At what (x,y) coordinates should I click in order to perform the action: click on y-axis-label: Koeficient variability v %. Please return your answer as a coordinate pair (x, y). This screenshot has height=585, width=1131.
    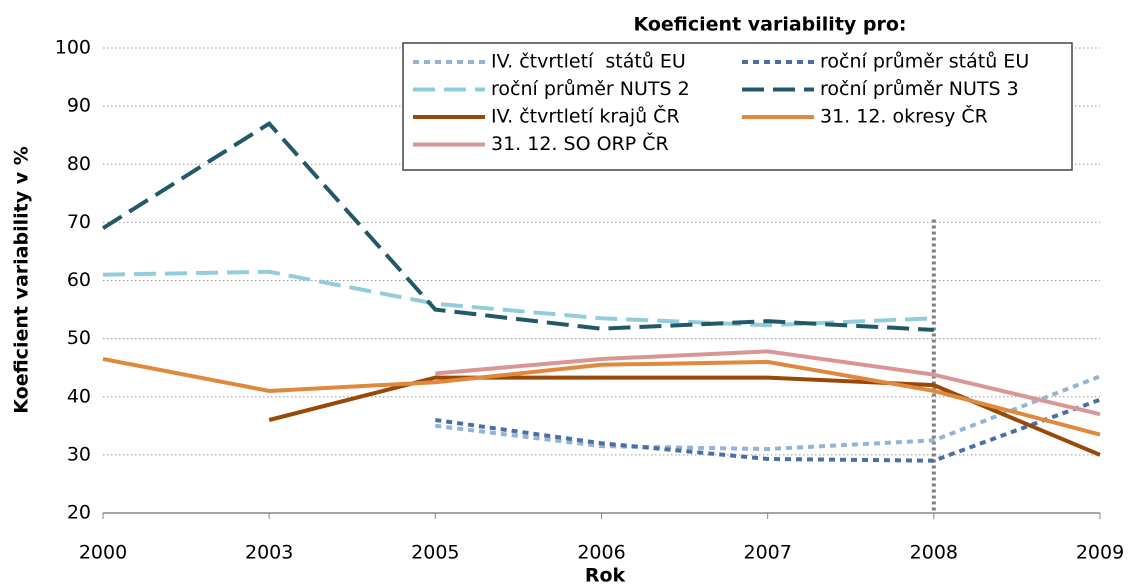
    Looking at the image, I should click on (22, 279).